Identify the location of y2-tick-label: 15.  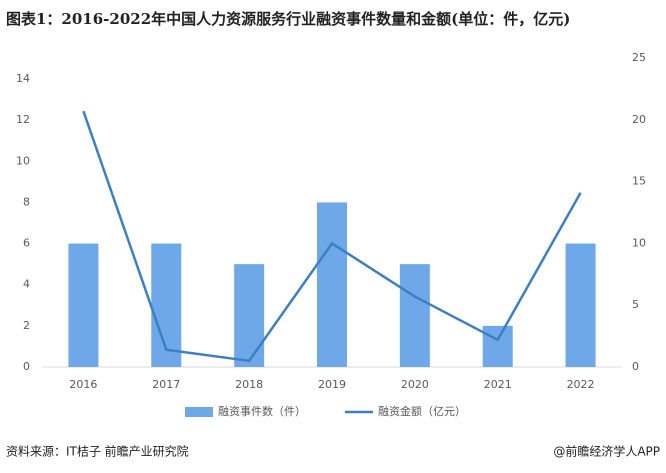
(639, 181).